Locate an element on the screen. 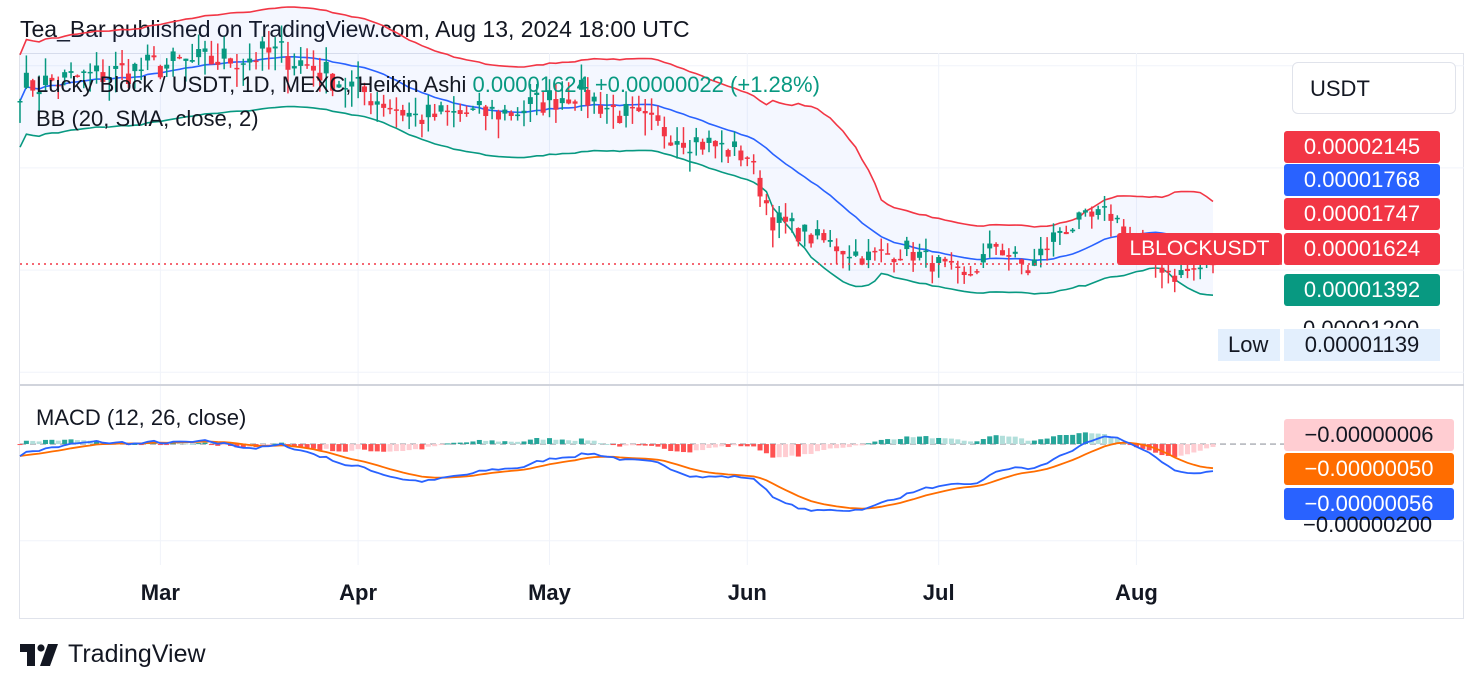 This screenshot has width=1484, height=690. month-label: Jul is located at coordinates (938, 592).